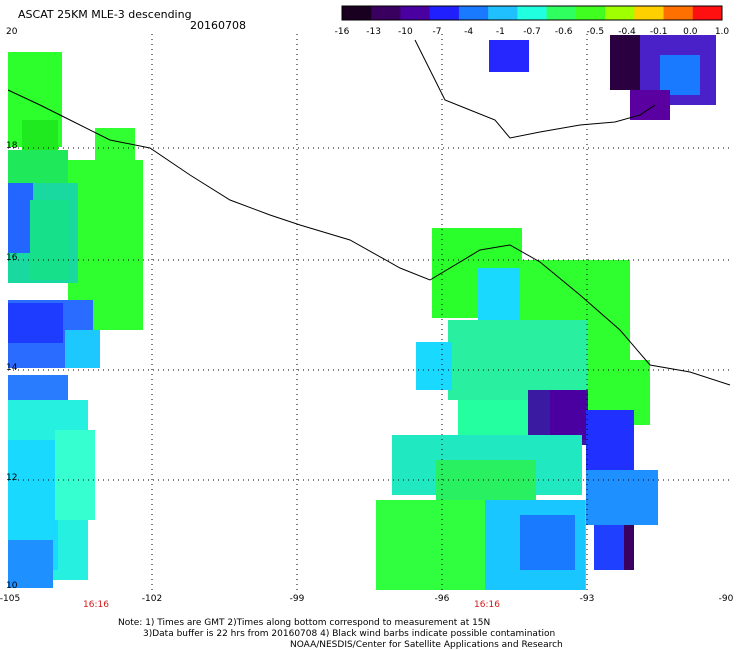  What do you see at coordinates (405, 32) in the screenshot?
I see `colorbar-tick-label: -10` at bounding box center [405, 32].